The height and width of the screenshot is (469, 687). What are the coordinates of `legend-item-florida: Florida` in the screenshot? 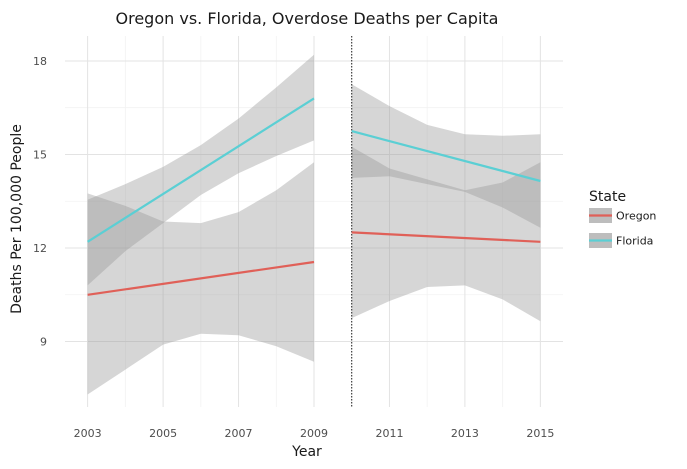 It's located at (621, 240).